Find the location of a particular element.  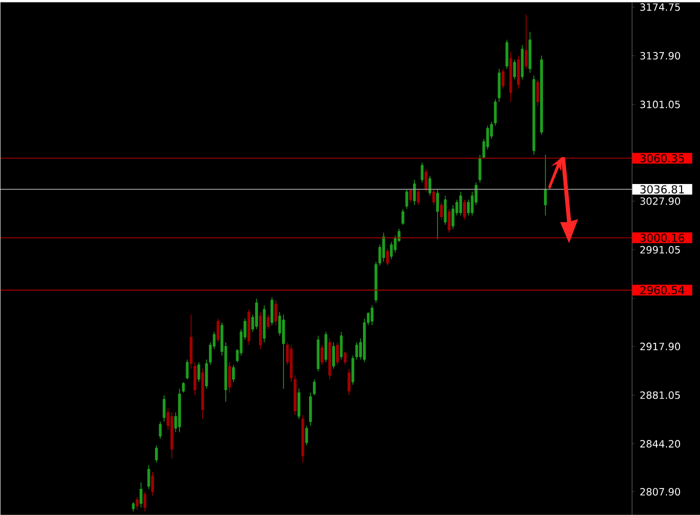

y-tick-label: 3101.05 is located at coordinates (660, 104).